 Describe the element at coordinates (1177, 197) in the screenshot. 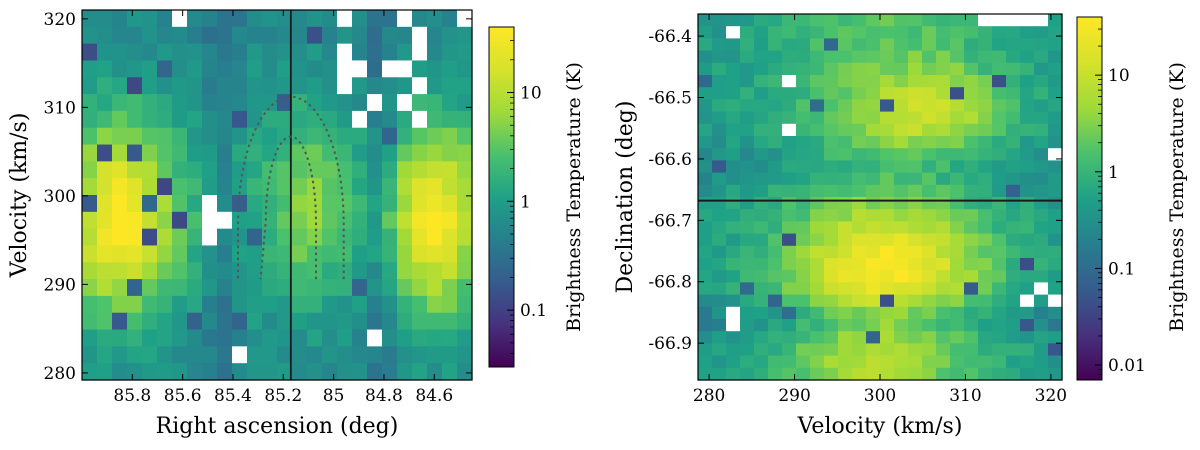

I see `right-colorbar-label: Brightness Temperature (K)` at that location.